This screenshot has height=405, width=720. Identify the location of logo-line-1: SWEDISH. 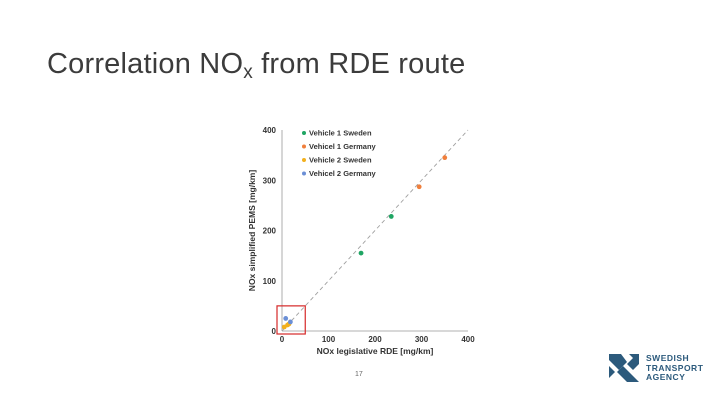
(668, 358).